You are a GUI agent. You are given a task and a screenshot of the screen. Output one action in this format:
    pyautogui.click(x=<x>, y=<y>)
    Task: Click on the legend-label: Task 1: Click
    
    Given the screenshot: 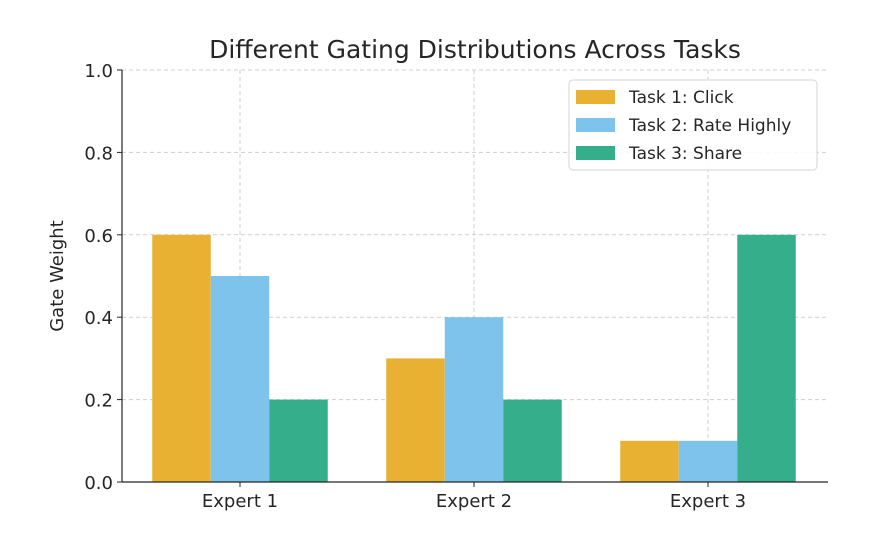 What is the action you would take?
    pyautogui.click(x=681, y=98)
    